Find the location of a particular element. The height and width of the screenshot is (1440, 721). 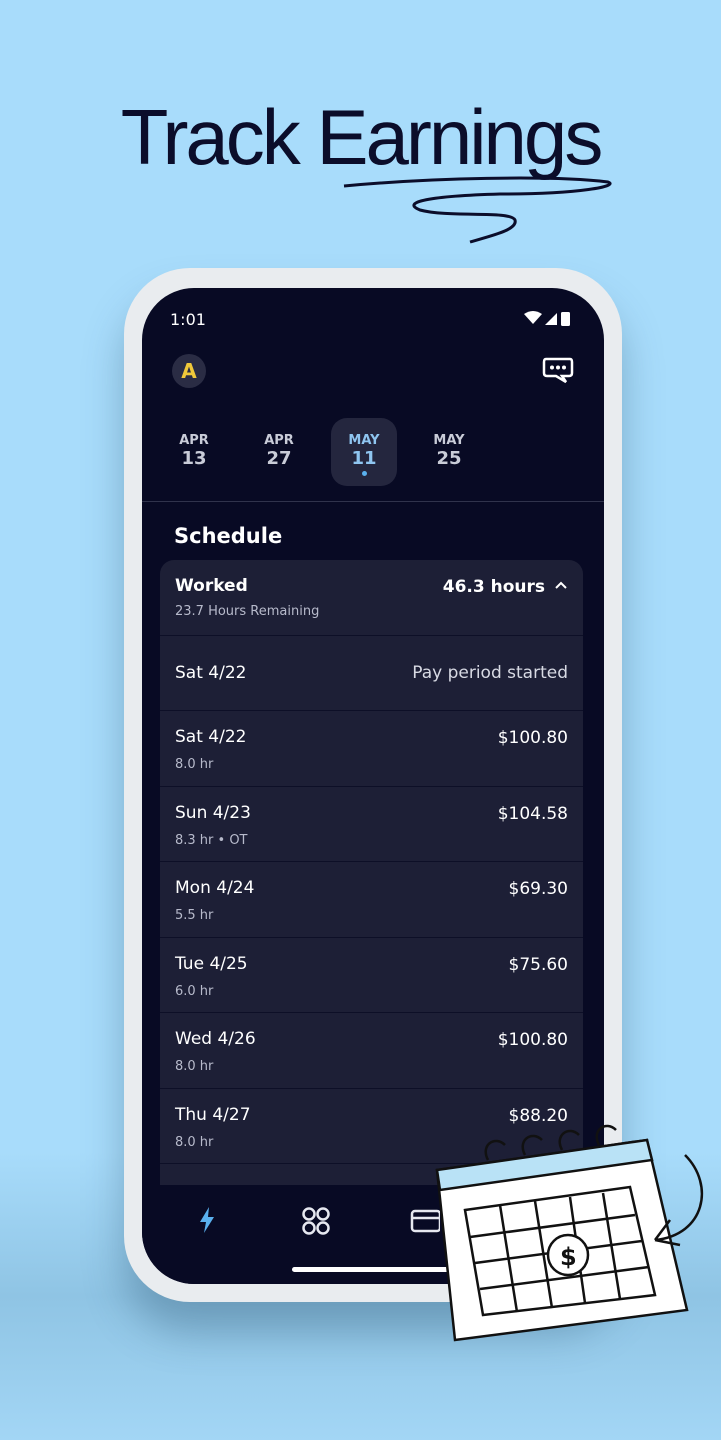

divider is located at coordinates (373, 501).